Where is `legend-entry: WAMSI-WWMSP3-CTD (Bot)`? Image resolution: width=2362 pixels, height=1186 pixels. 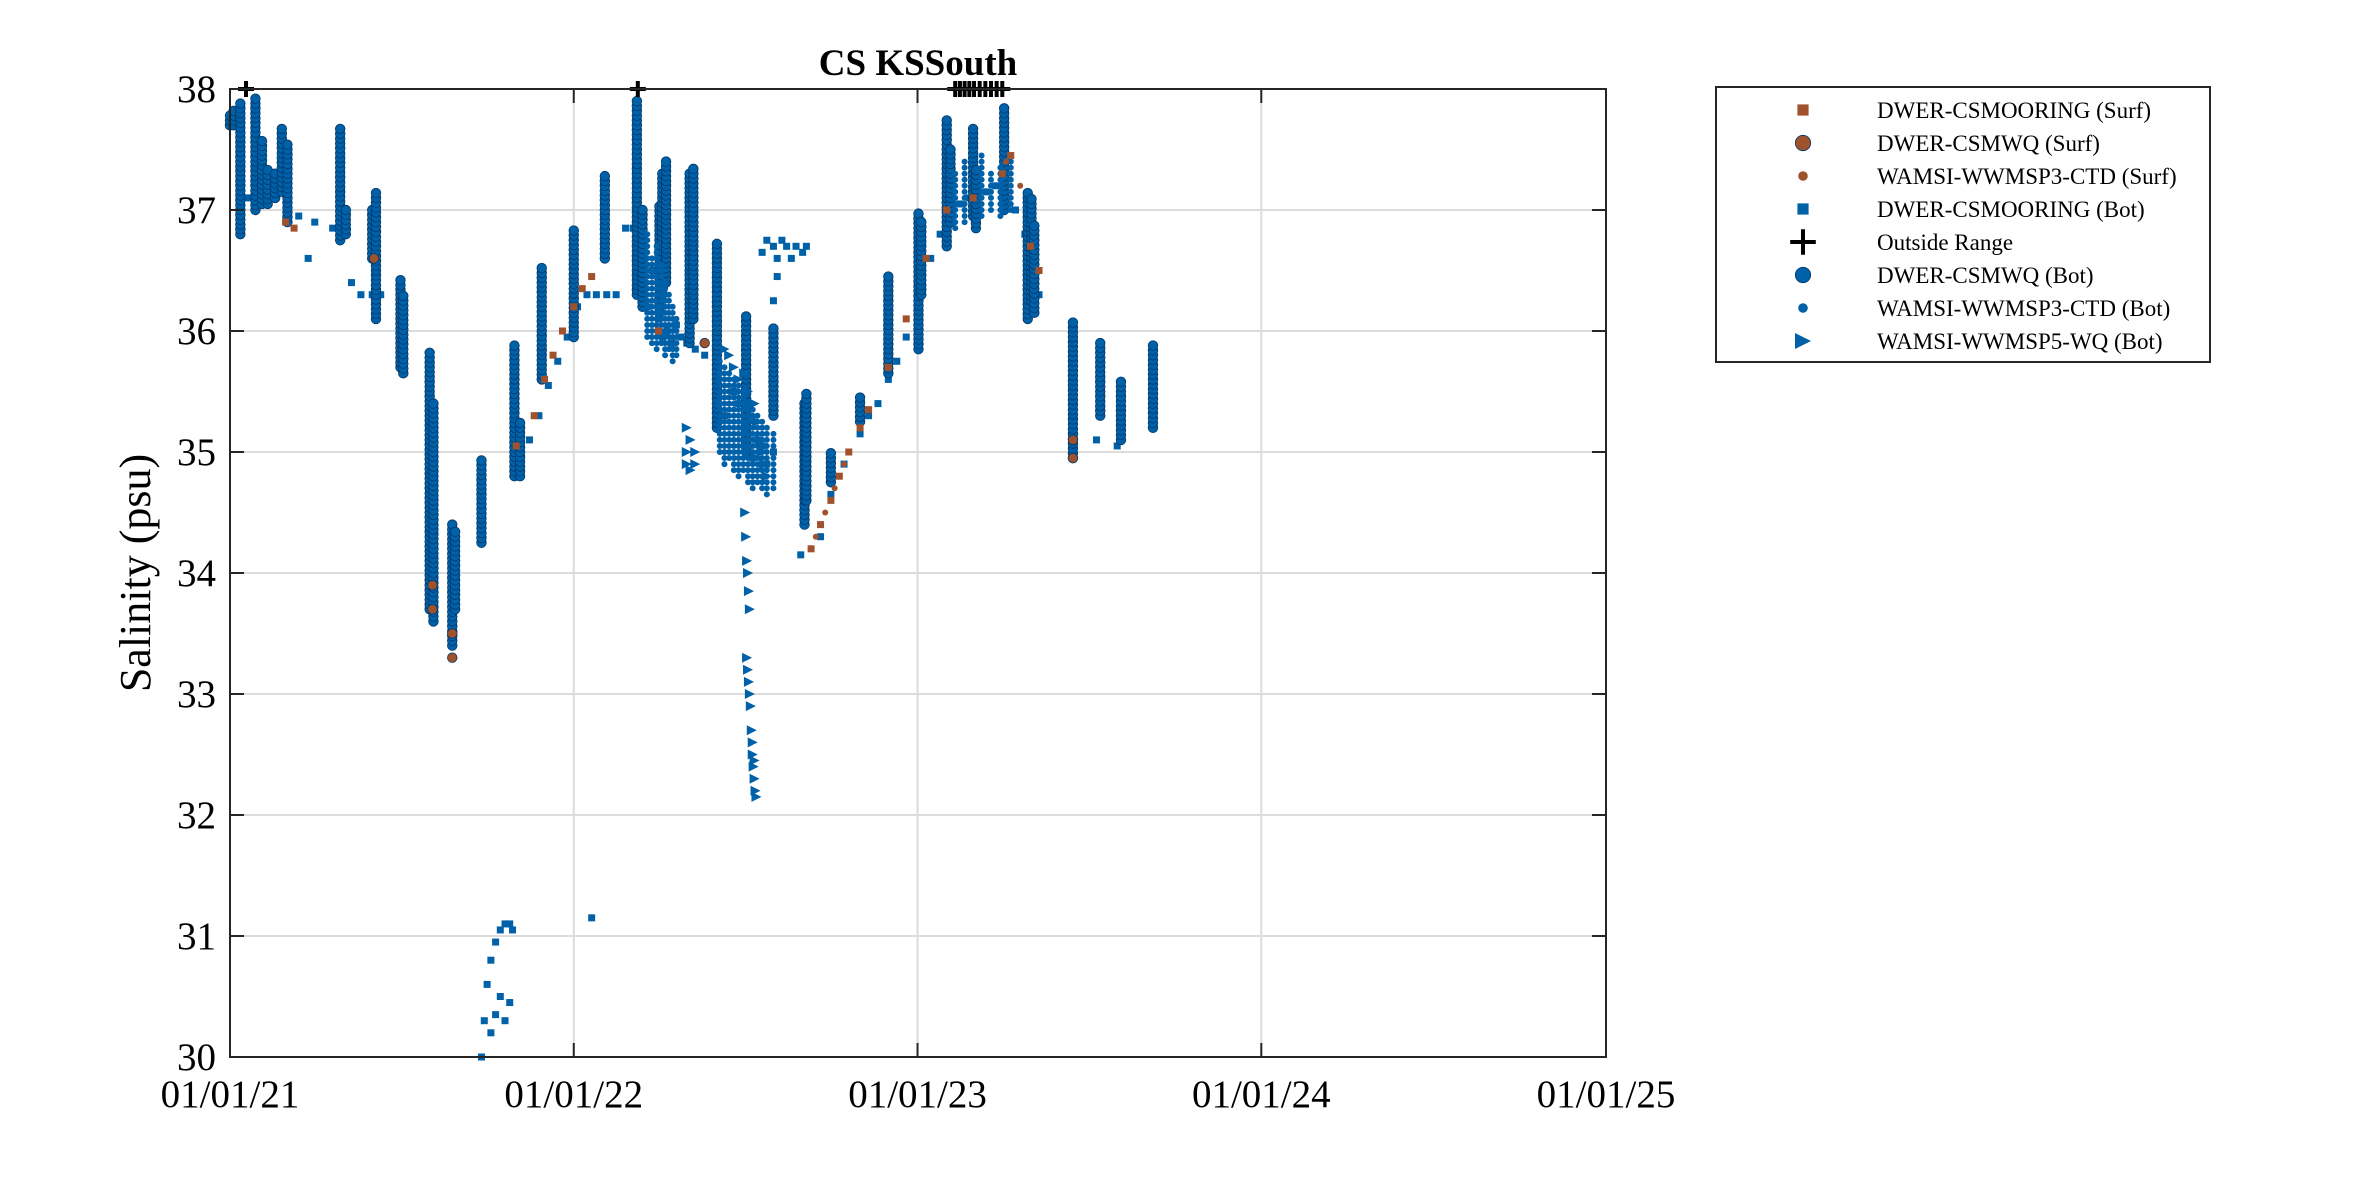 legend-entry: WAMSI-WWMSP3-CTD (Bot) is located at coordinates (1984, 308).